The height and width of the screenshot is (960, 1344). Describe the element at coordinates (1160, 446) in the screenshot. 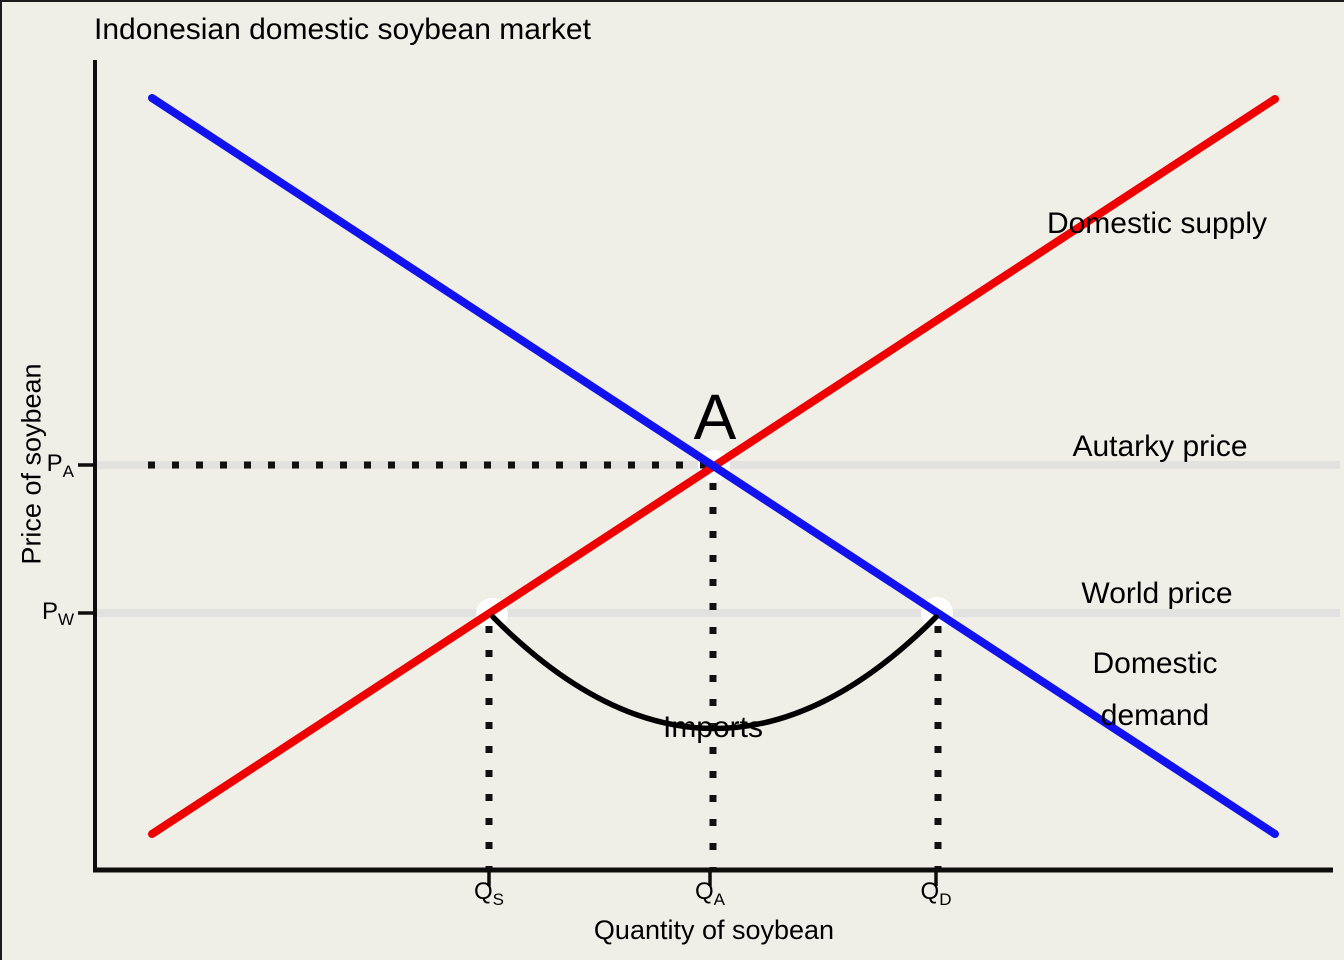

I see `autarky-price-label: Autarky price` at that location.